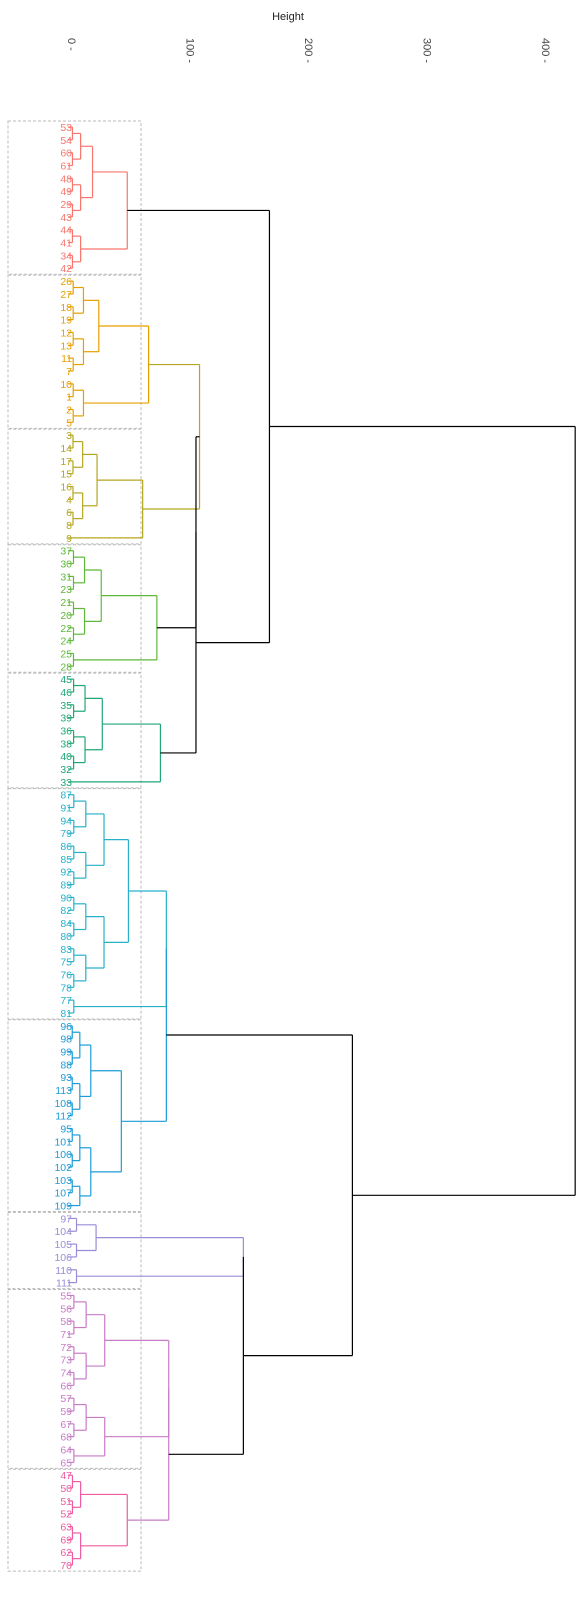  What do you see at coordinates (66, 1399) in the screenshot?
I see `leaf-label: 57` at bounding box center [66, 1399].